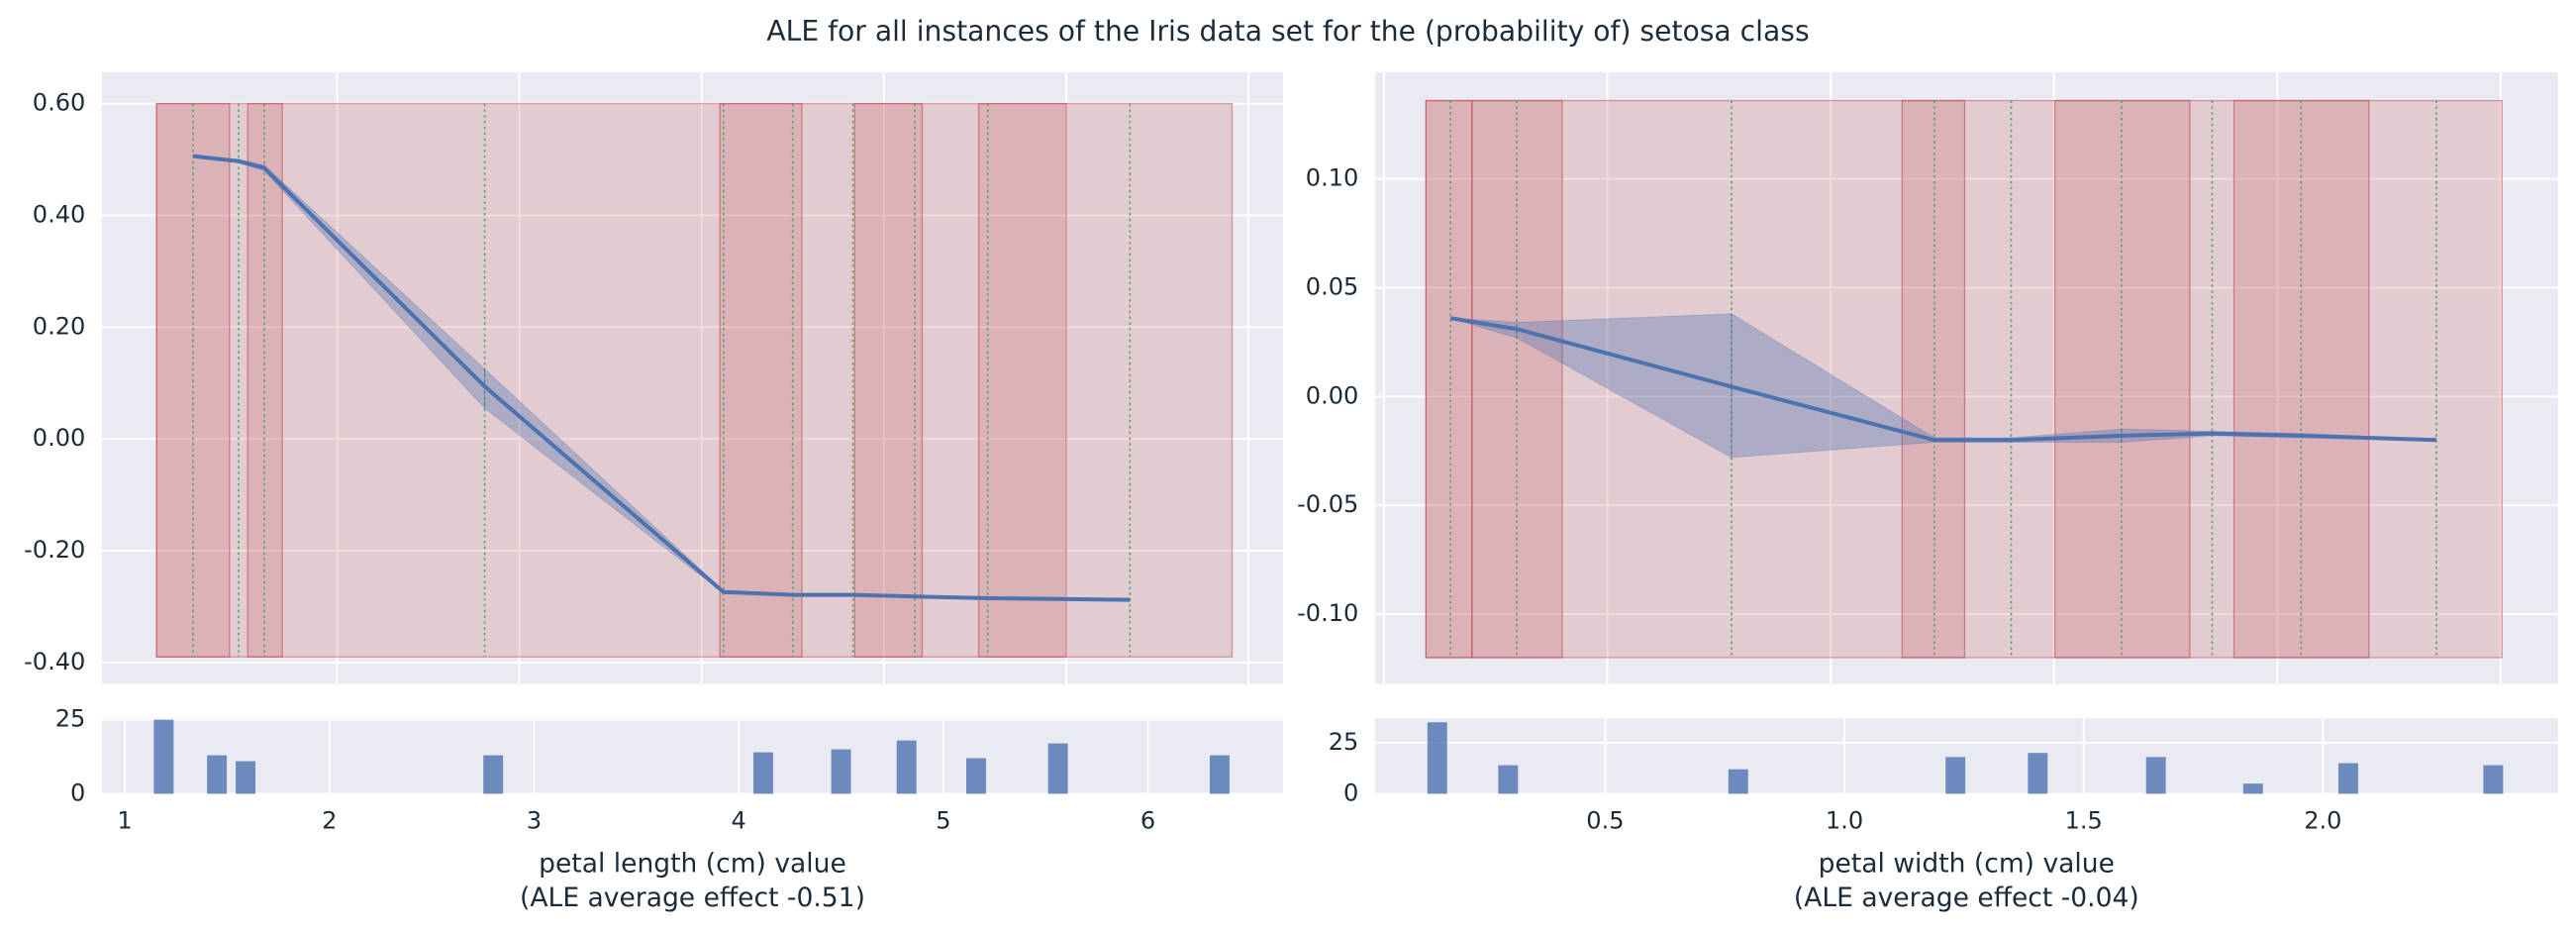  Describe the element at coordinates (739, 821) in the screenshot. I see `x-tick-label: 4` at that location.